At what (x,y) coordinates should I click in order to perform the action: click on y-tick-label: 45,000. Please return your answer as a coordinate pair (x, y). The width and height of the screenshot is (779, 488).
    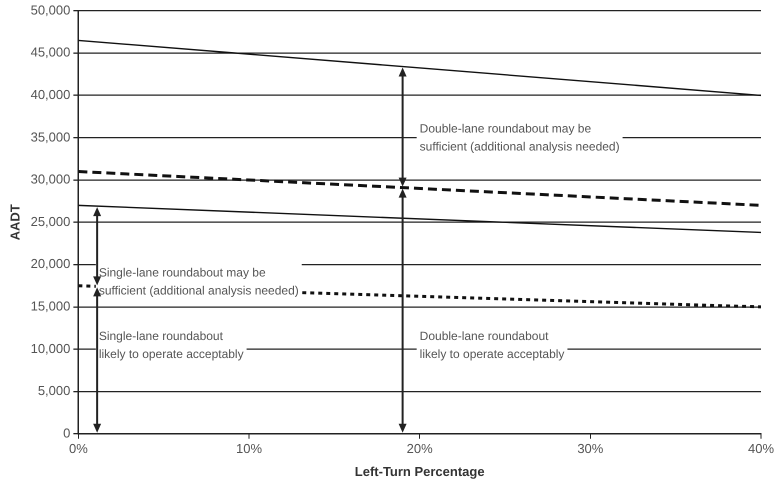
    Looking at the image, I should click on (50, 52).